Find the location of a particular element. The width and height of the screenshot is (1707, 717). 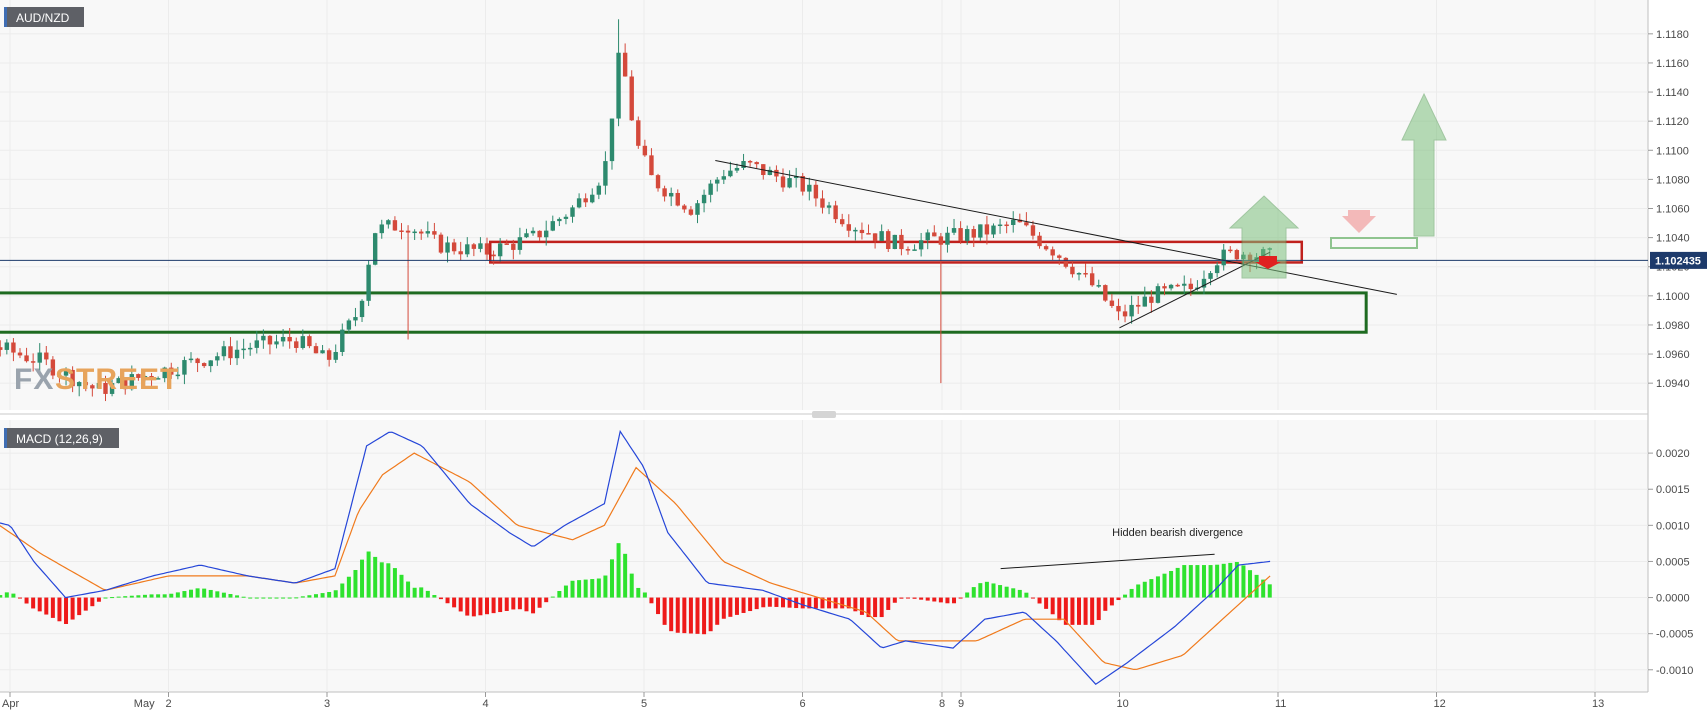

sell-arrow-red is located at coordinates (1268, 262).